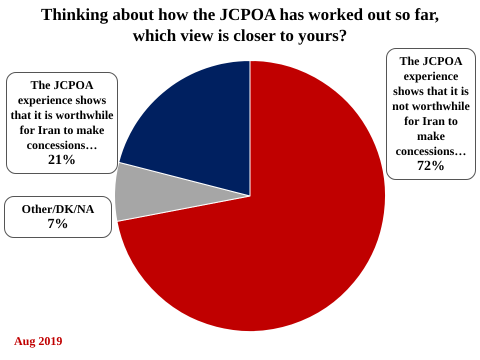 Image resolution: width=480 pixels, height=360 pixels. I want to click on chart-title: Thinking about how the JCPOA has worked out so far, which view is closer to yours?, so click(240, 25).